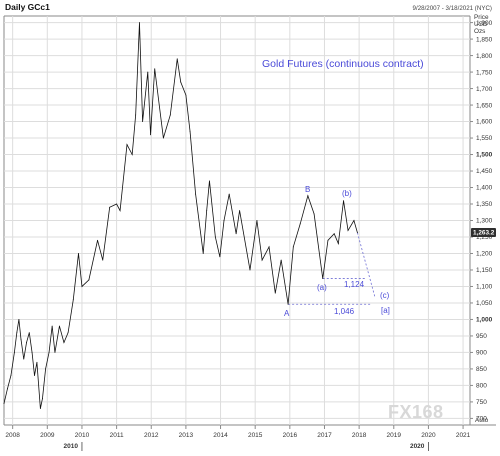 The height and width of the screenshot is (456, 500). What do you see at coordinates (452, 8) in the screenshot?
I see `date-range-label: 9/28/2007 - 3/18/2021 (NYC)` at bounding box center [452, 8].